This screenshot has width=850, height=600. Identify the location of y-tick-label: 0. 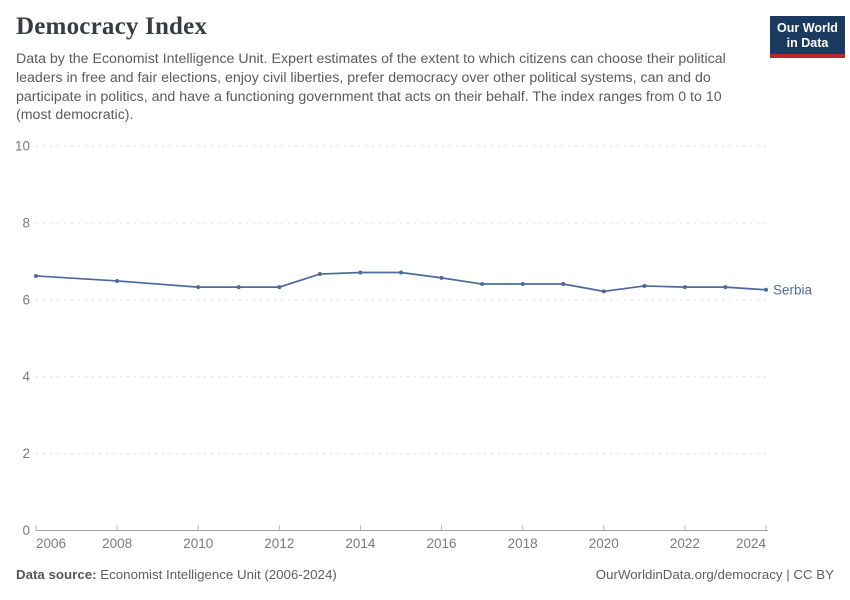
(26, 530).